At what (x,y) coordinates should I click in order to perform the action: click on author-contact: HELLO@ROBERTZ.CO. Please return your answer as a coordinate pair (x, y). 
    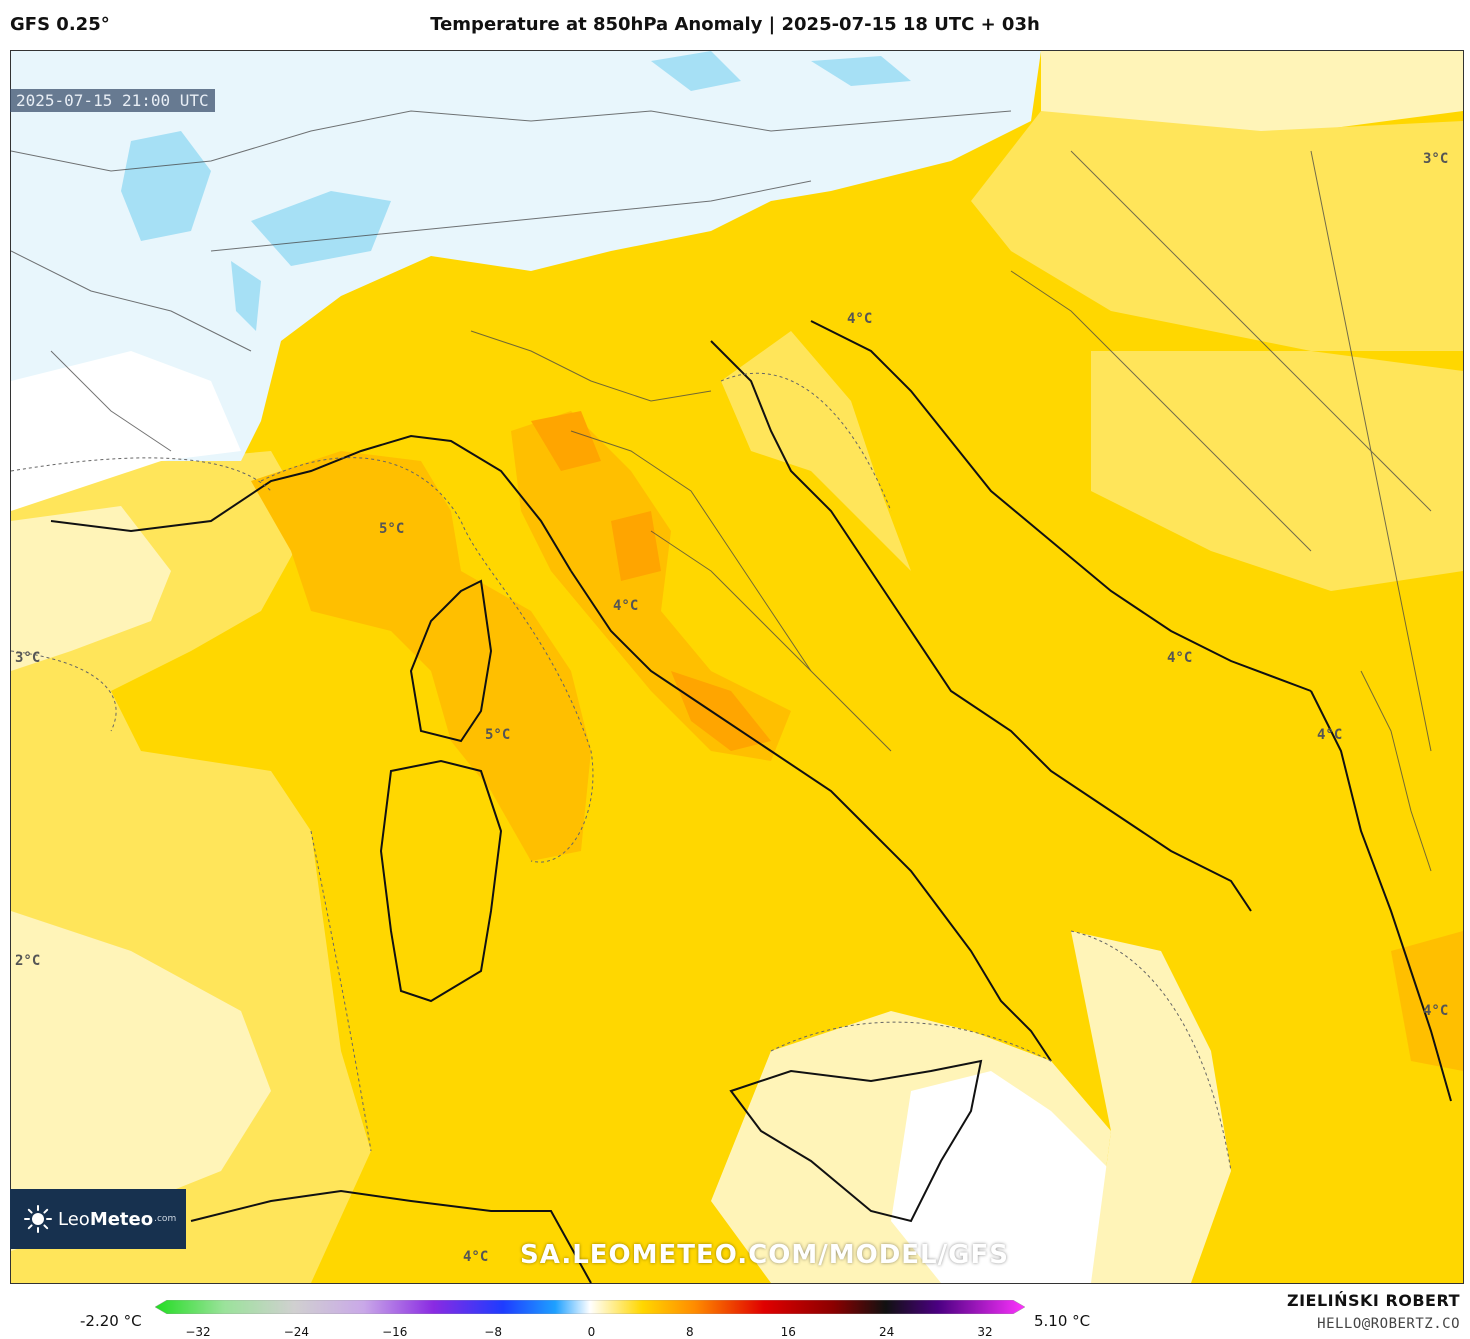
    Looking at the image, I should click on (1388, 1324).